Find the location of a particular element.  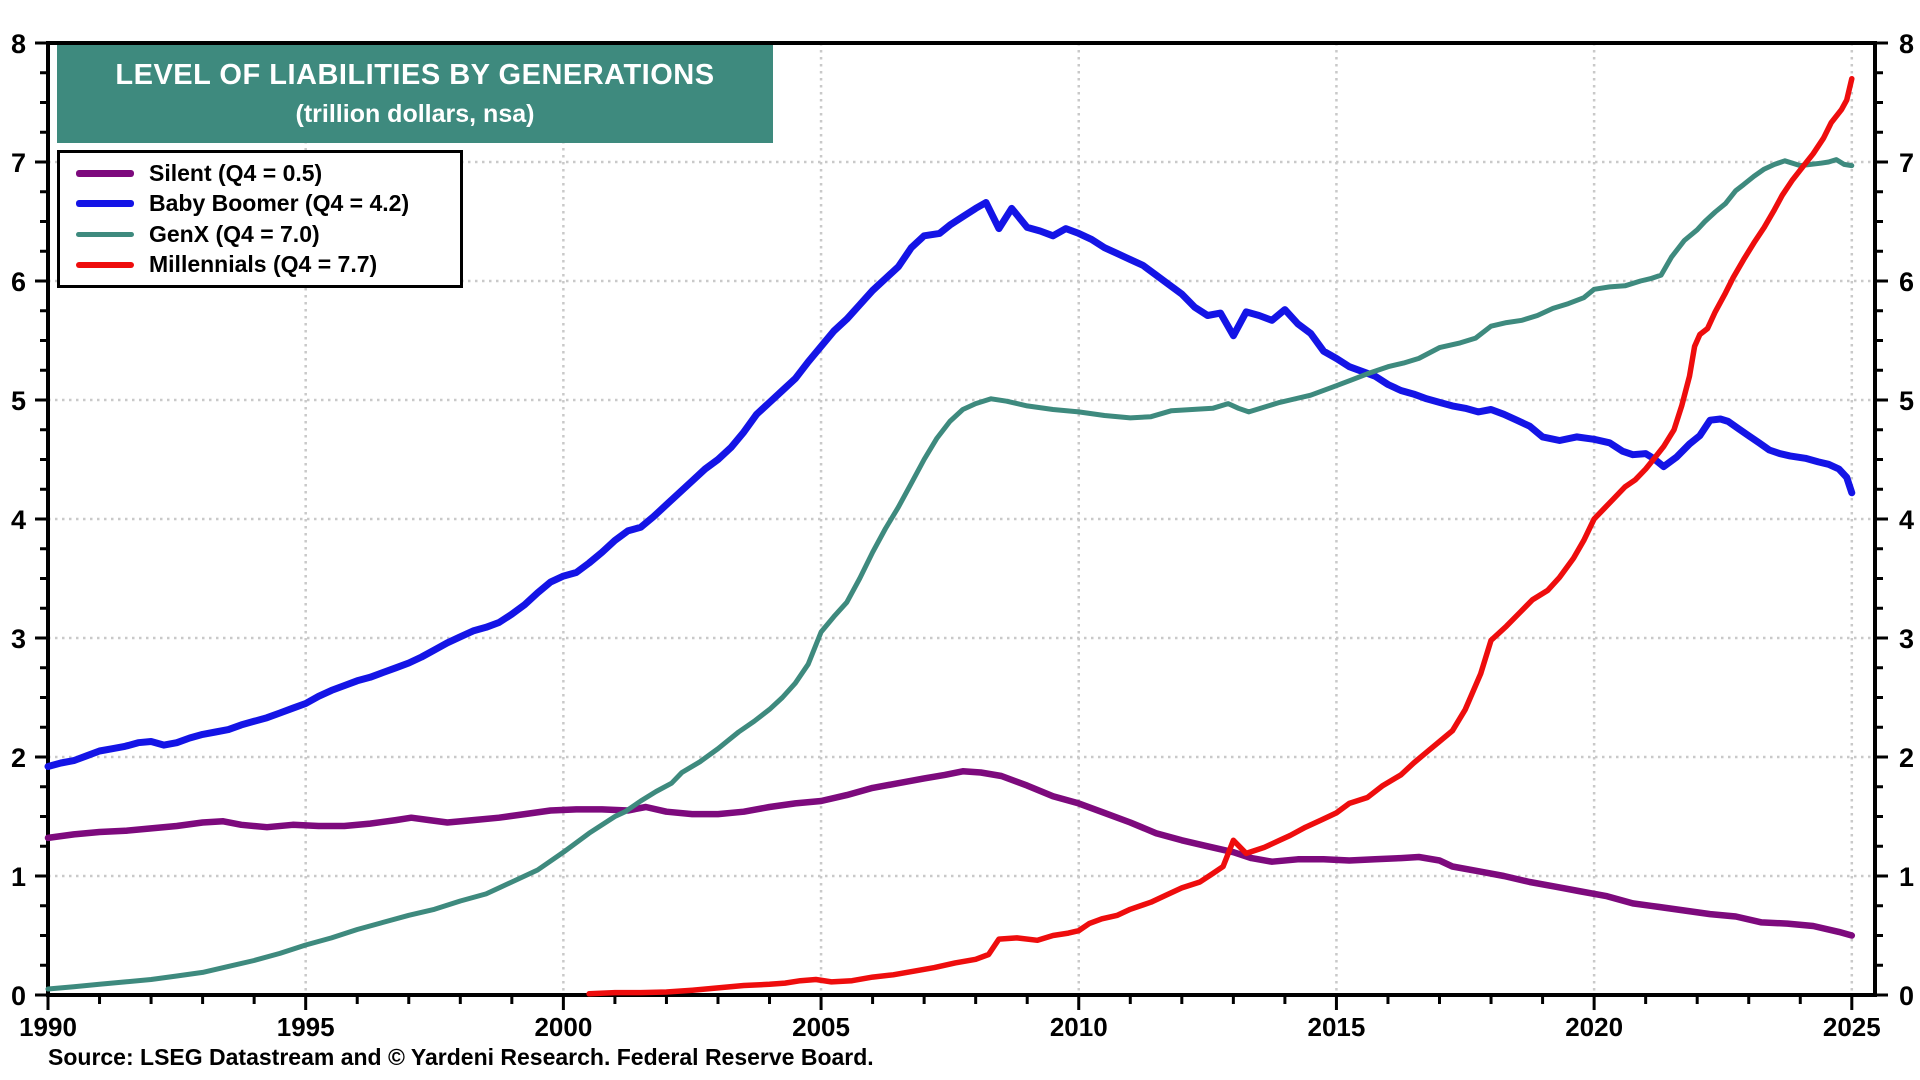

legend-label-silent: Silent (Q4 = 0.5) is located at coordinates (236, 172).